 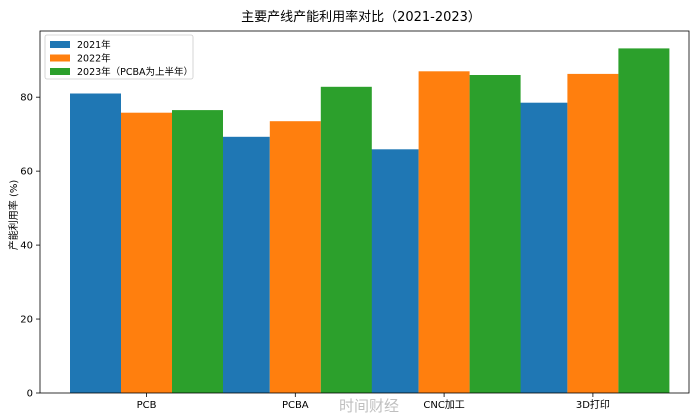 What do you see at coordinates (495, 234) in the screenshot?
I see `bar-CNC加工-2023年（PCBA为上半年）` at bounding box center [495, 234].